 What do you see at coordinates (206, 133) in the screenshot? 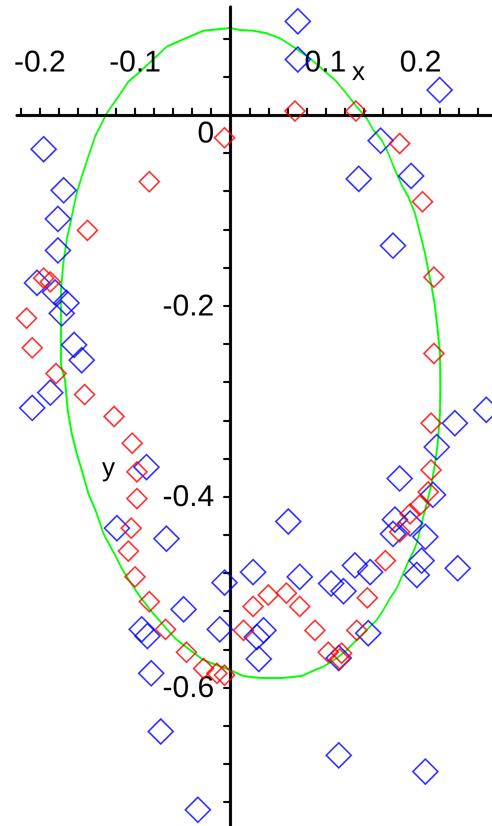
I see `y-tick-label: 0` at bounding box center [206, 133].